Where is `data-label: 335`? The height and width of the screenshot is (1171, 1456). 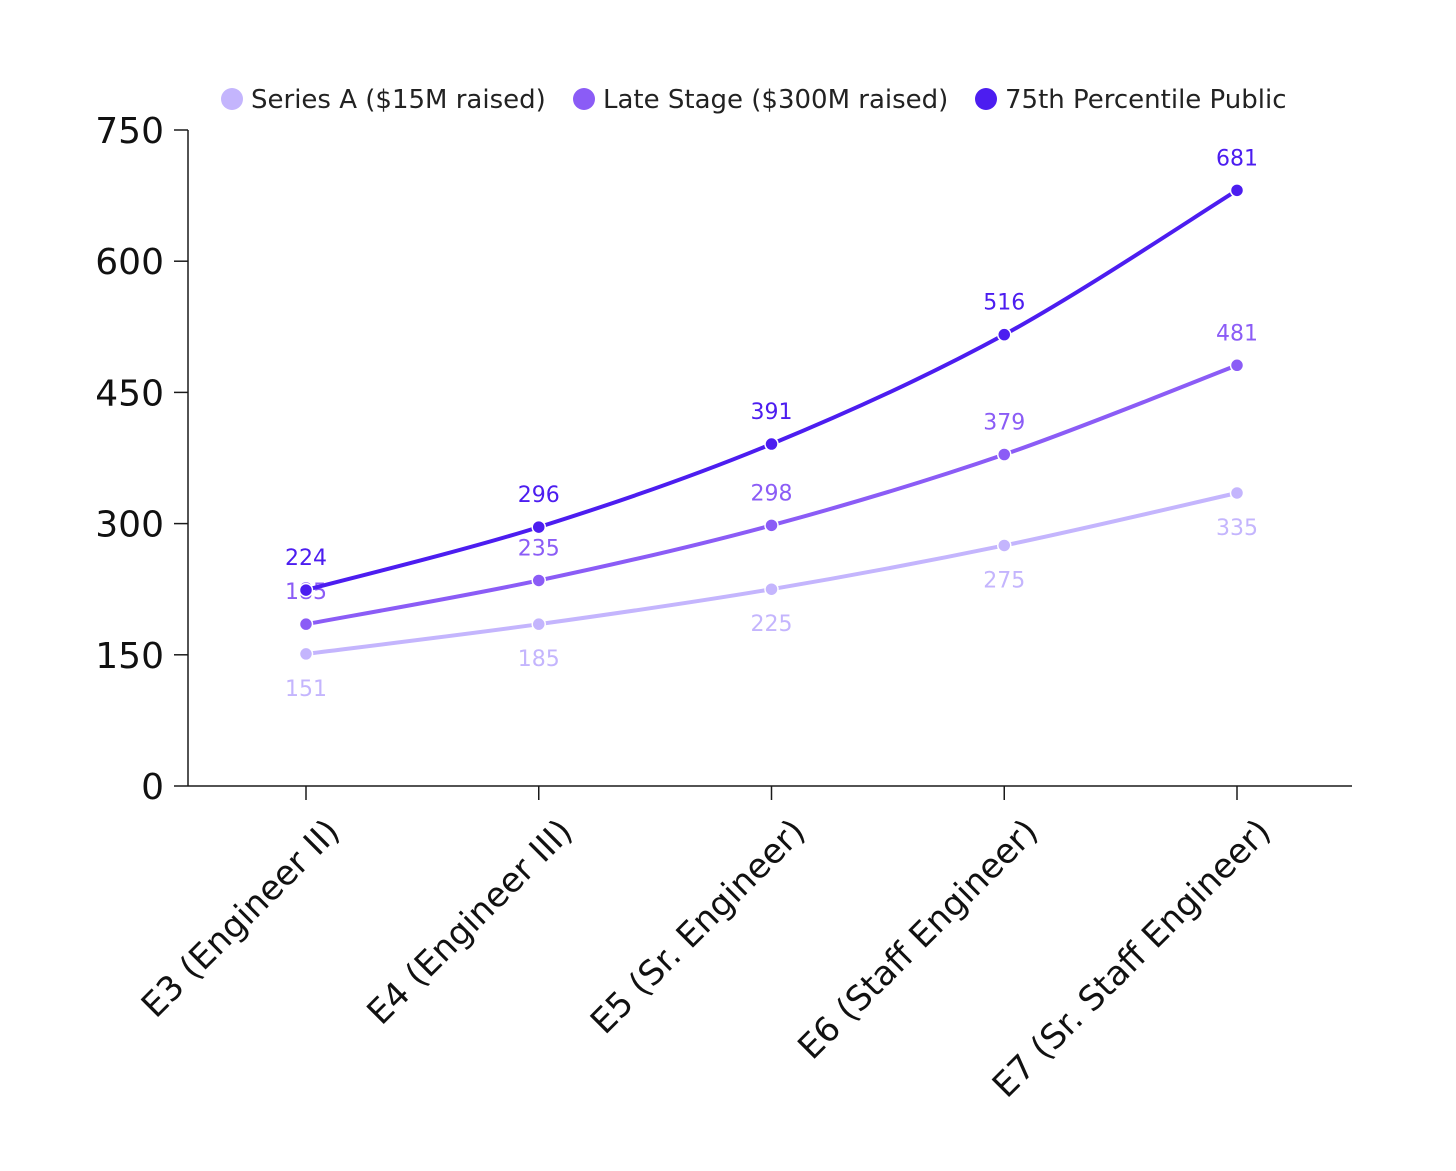
data-label: 335 is located at coordinates (1237, 528).